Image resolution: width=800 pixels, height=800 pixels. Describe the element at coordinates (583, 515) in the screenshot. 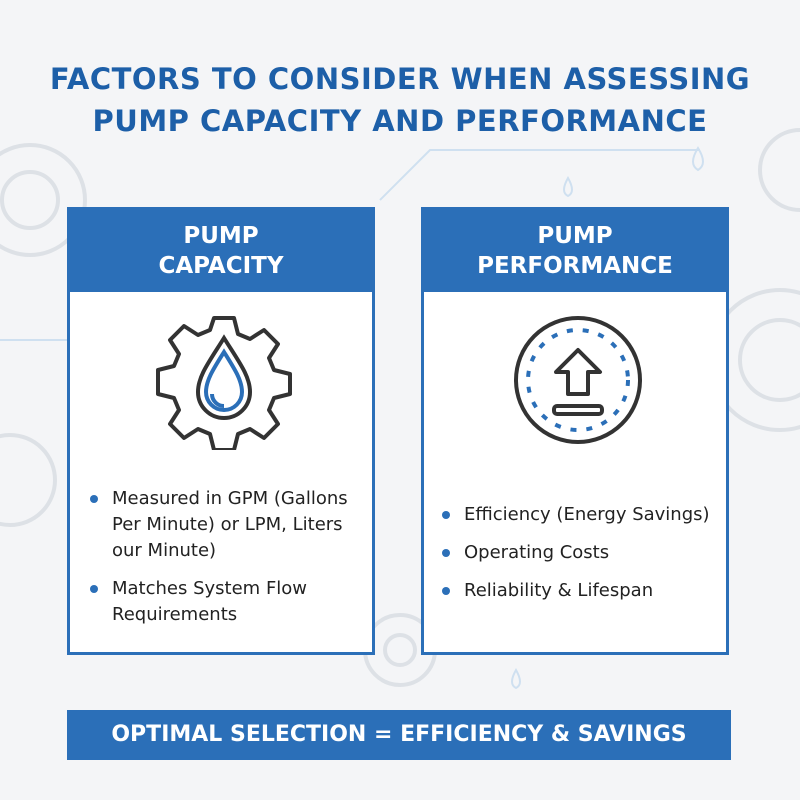

I see `bullet-item: Efficiency (Energy Savings)` at that location.